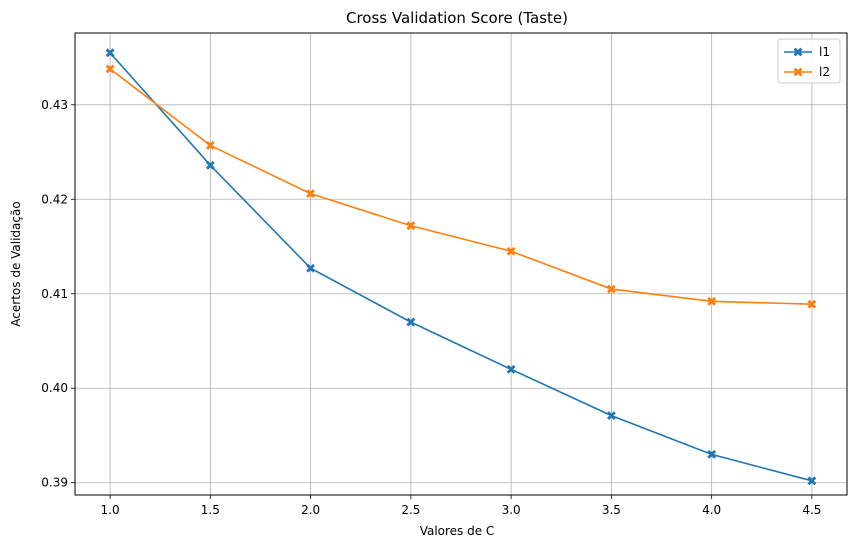 This screenshot has height=547, width=855. What do you see at coordinates (457, 531) in the screenshot?
I see `x-axis-label: Valores de C` at bounding box center [457, 531].